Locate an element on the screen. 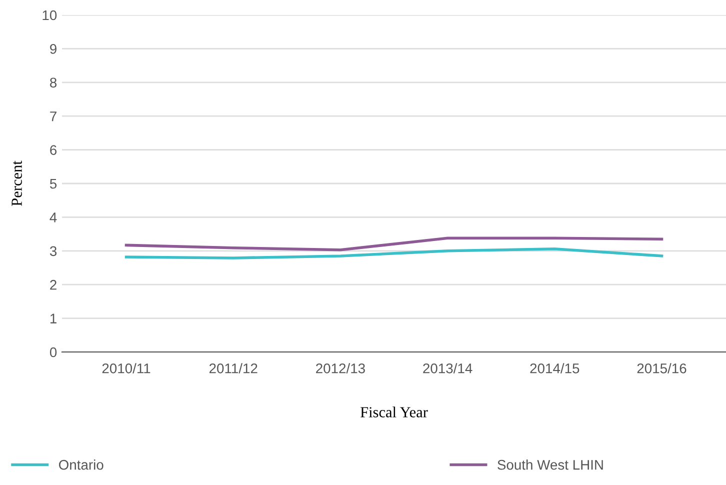 The image size is (726, 485). y-tick-label: 4 is located at coordinates (53, 217).